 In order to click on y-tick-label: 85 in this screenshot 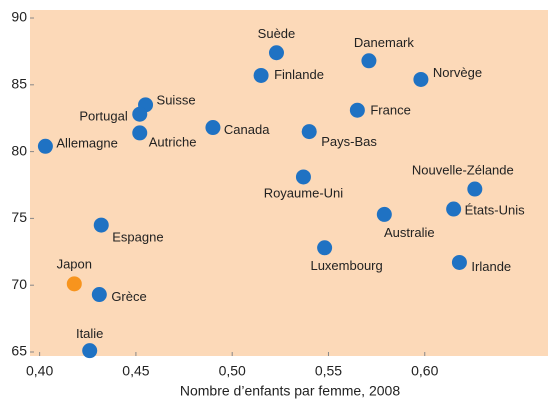, I will do `click(19, 84)`.